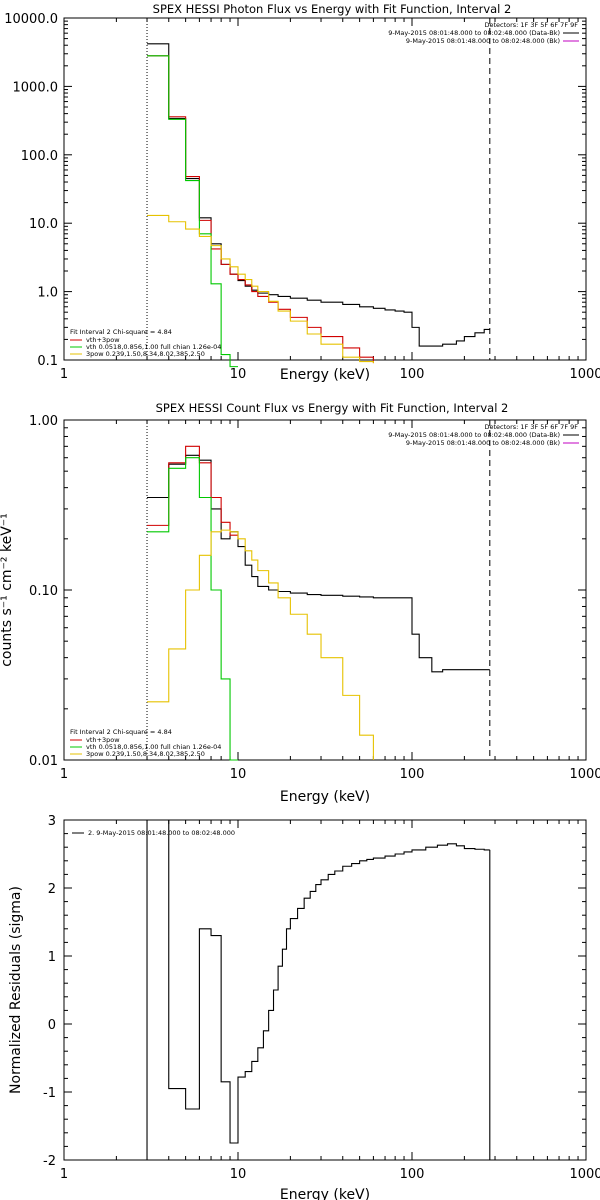 The height and width of the screenshot is (1200, 600). What do you see at coordinates (49, 1161) in the screenshot?
I see `y-tick-label: -2` at bounding box center [49, 1161].